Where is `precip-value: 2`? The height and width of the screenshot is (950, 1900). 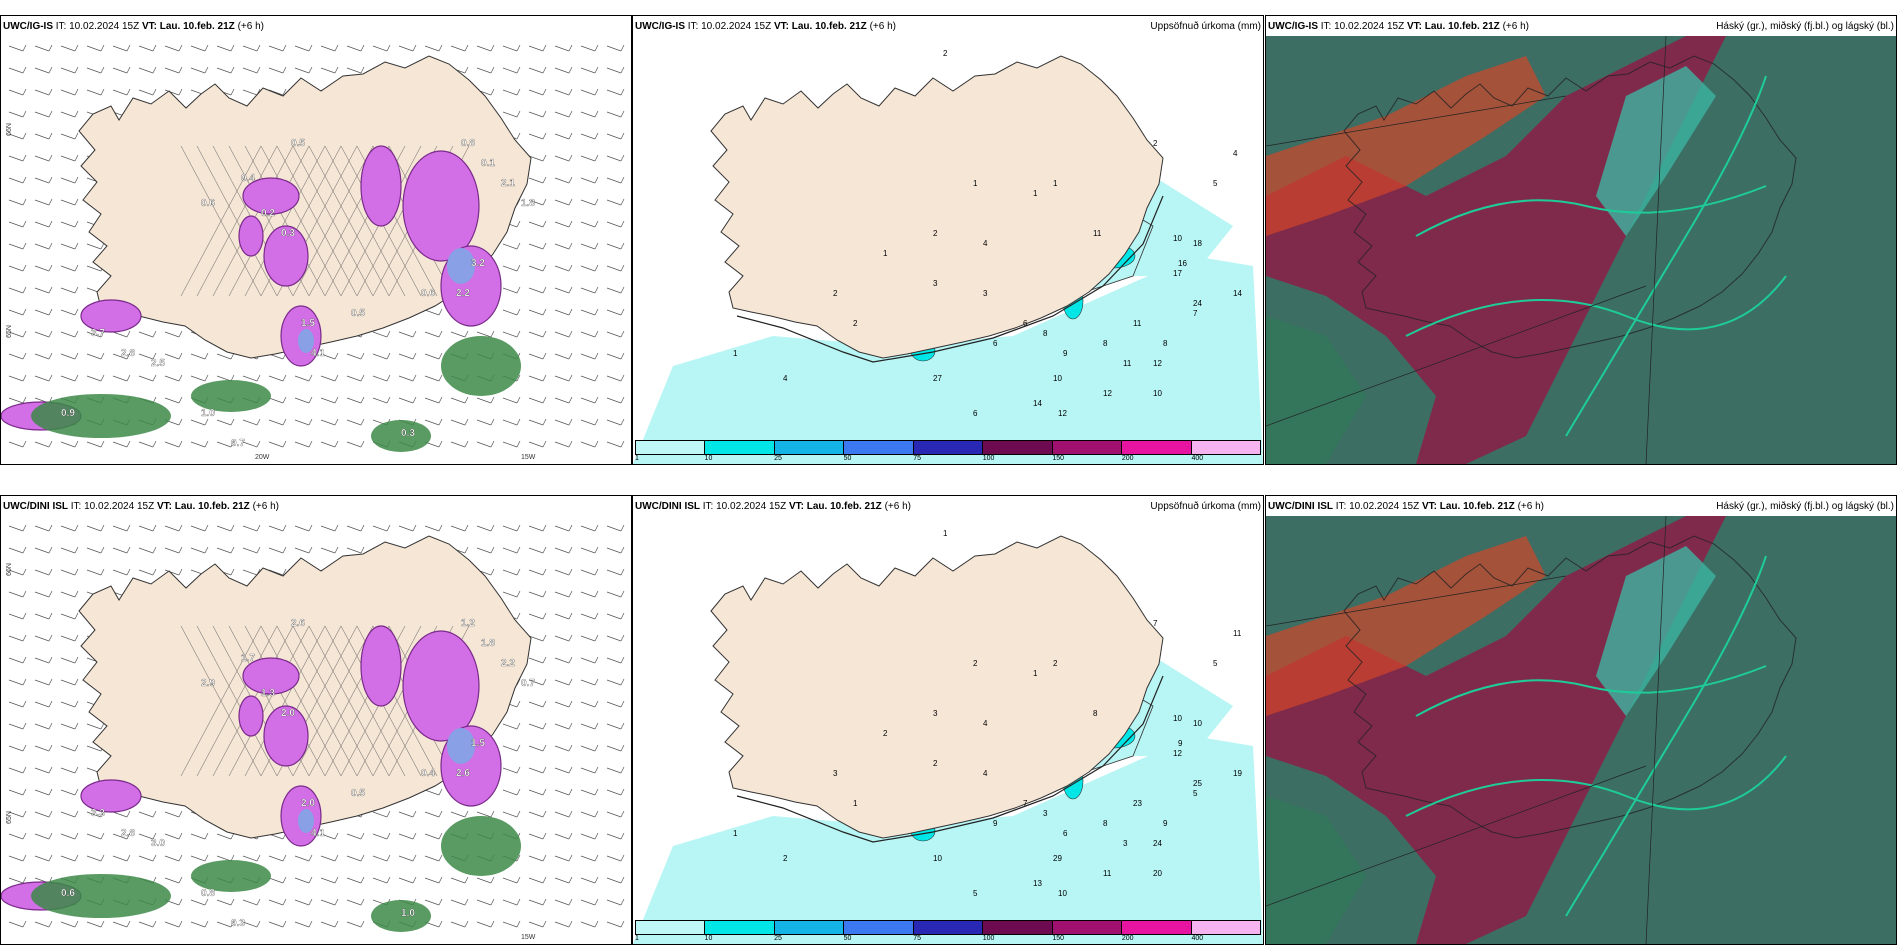
precip-value: 2 is located at coordinates (885, 733).